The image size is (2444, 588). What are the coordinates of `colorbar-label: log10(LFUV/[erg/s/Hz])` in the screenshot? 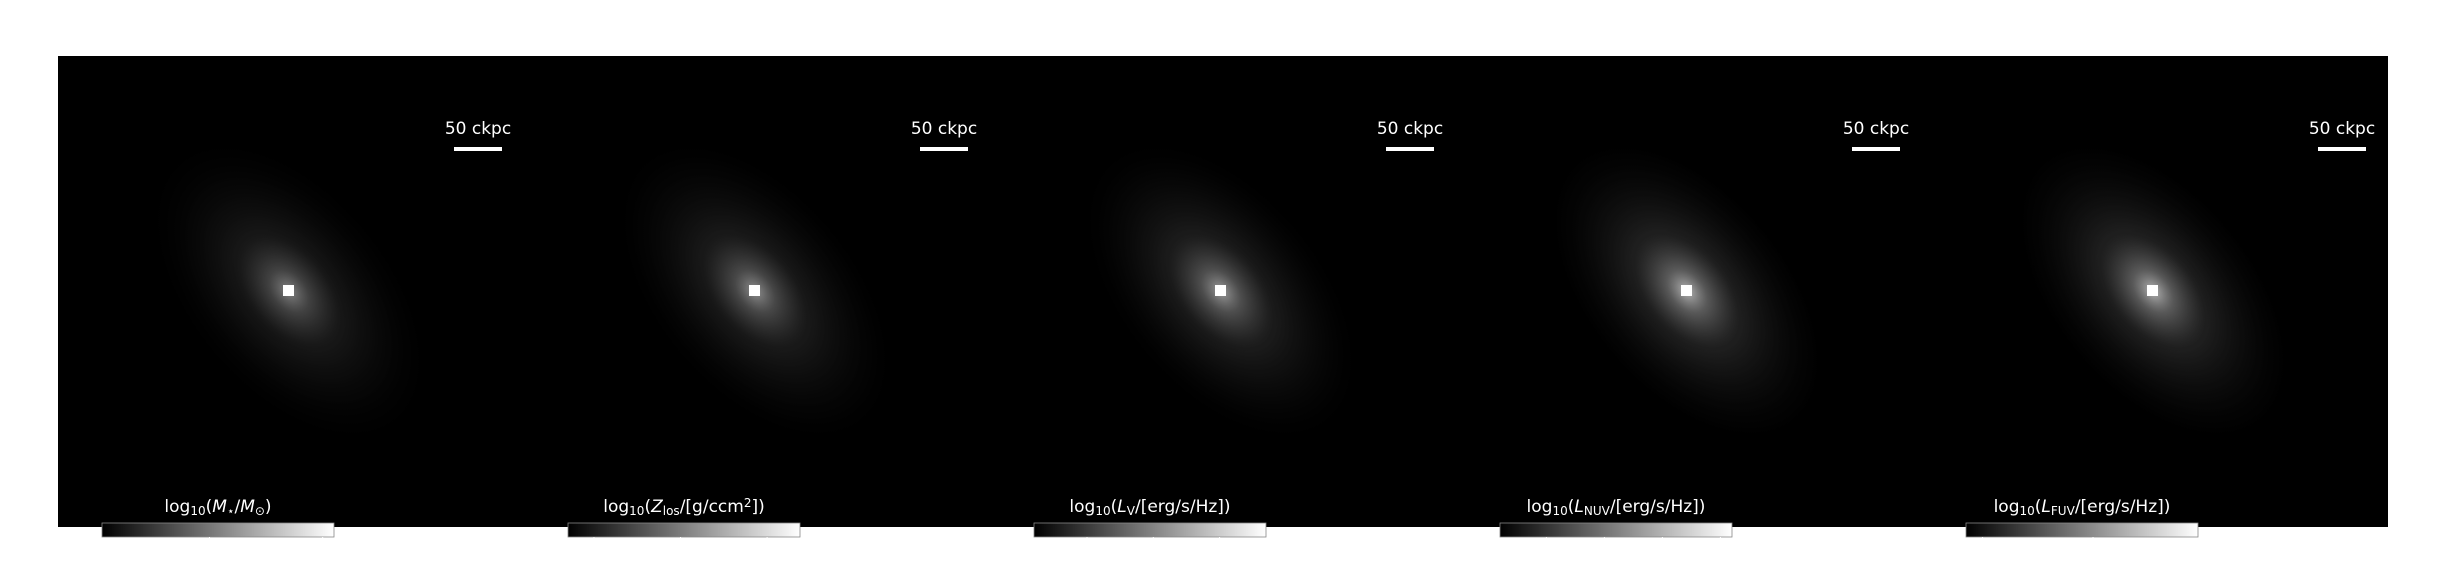 It's located at (2082, 507).